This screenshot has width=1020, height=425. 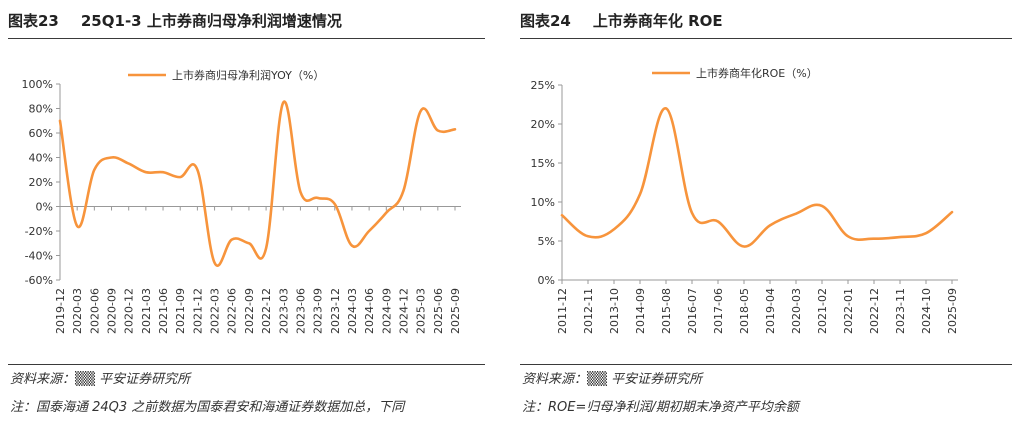 I want to click on x-tick-label: 2022-06, so click(x=232, y=311).